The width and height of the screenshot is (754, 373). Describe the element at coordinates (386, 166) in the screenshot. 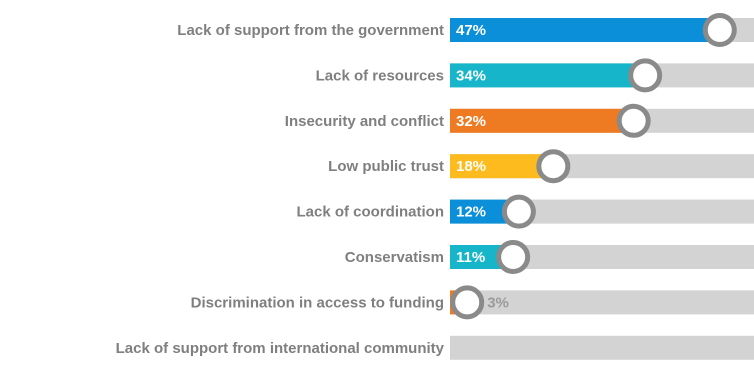

I see `category-label: Low public trust` at that location.